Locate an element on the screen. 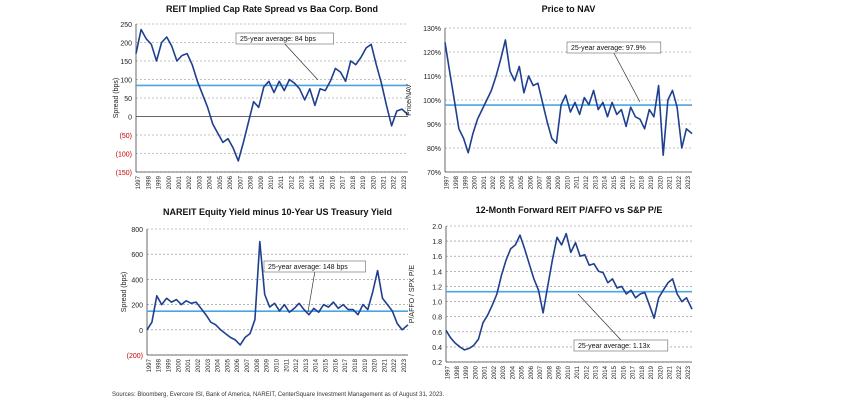  x-tick-label: 2019 is located at coordinates (364, 182).